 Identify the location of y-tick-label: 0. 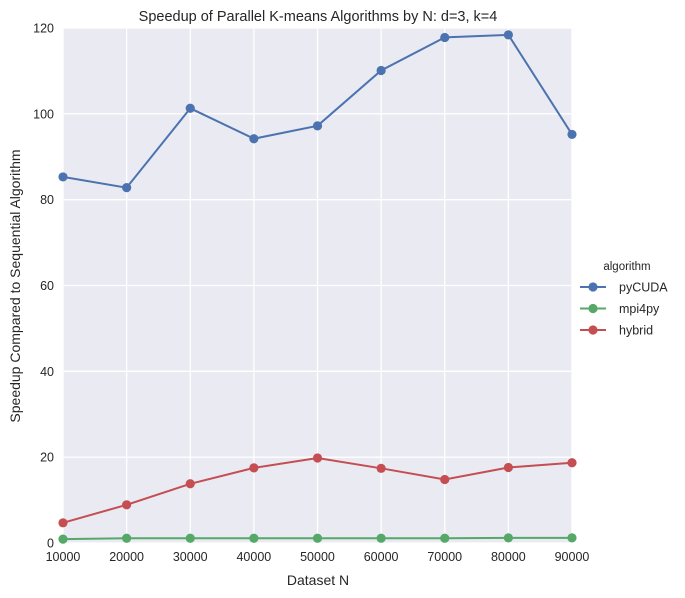
(50, 544).